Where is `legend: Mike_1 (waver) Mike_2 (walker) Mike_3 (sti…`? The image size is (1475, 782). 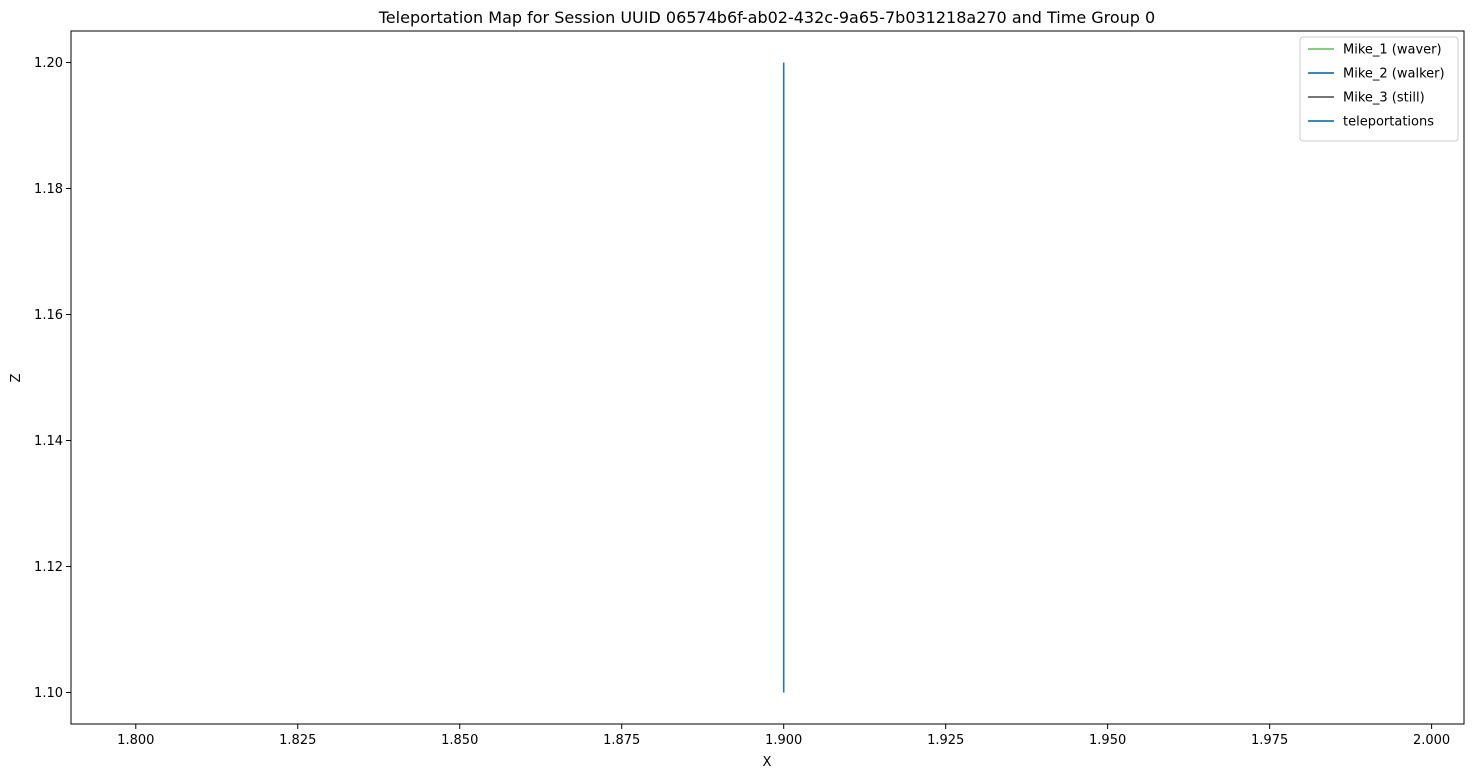 legend: Mike_1 (waver) Mike_2 (walker) Mike_3 (sti… is located at coordinates (1379, 89).